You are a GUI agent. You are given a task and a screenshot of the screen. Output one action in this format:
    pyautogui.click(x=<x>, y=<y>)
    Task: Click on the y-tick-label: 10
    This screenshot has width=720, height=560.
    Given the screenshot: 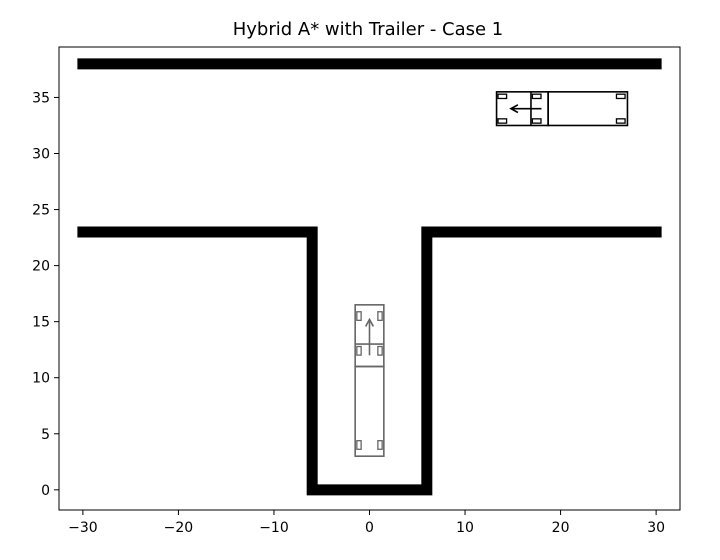 What is the action you would take?
    pyautogui.click(x=41, y=379)
    